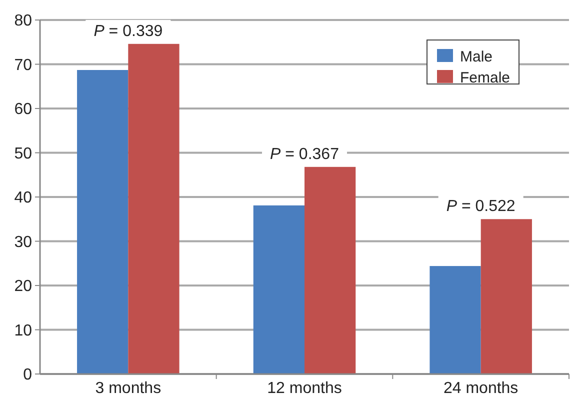 This screenshot has width=577, height=401. Describe the element at coordinates (23, 153) in the screenshot. I see `y-tick-label: 50` at that location.